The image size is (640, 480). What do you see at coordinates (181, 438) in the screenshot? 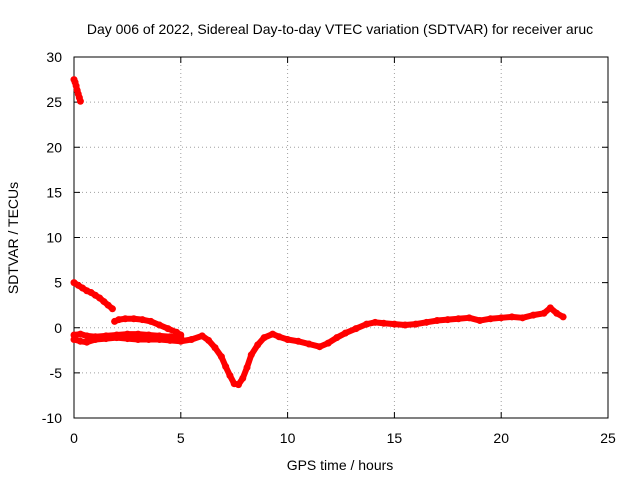
I see `x-tick-label: 5` at bounding box center [181, 438].